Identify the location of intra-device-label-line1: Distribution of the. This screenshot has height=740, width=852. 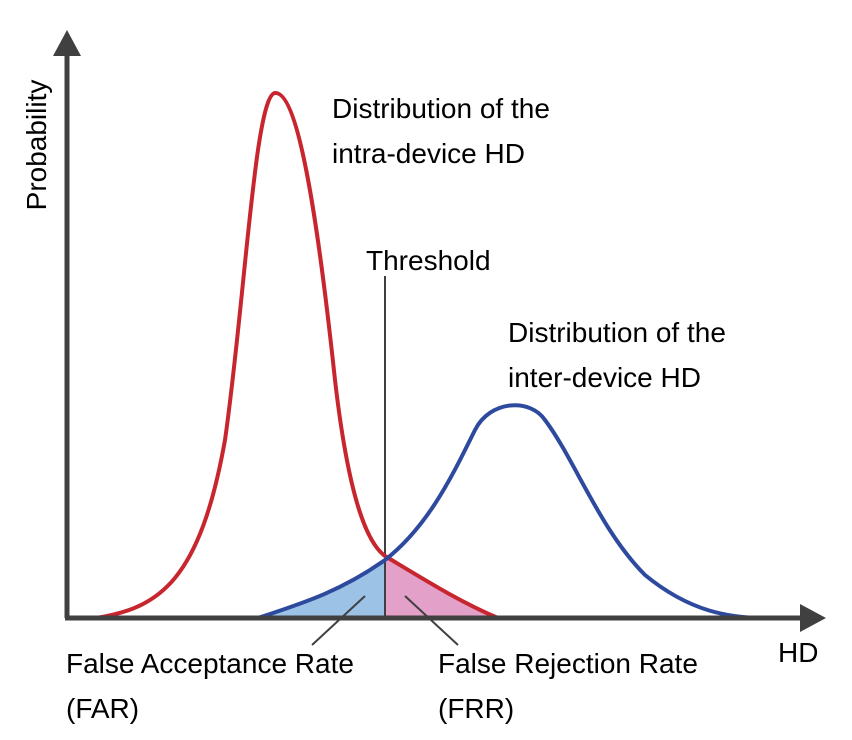
(441, 108).